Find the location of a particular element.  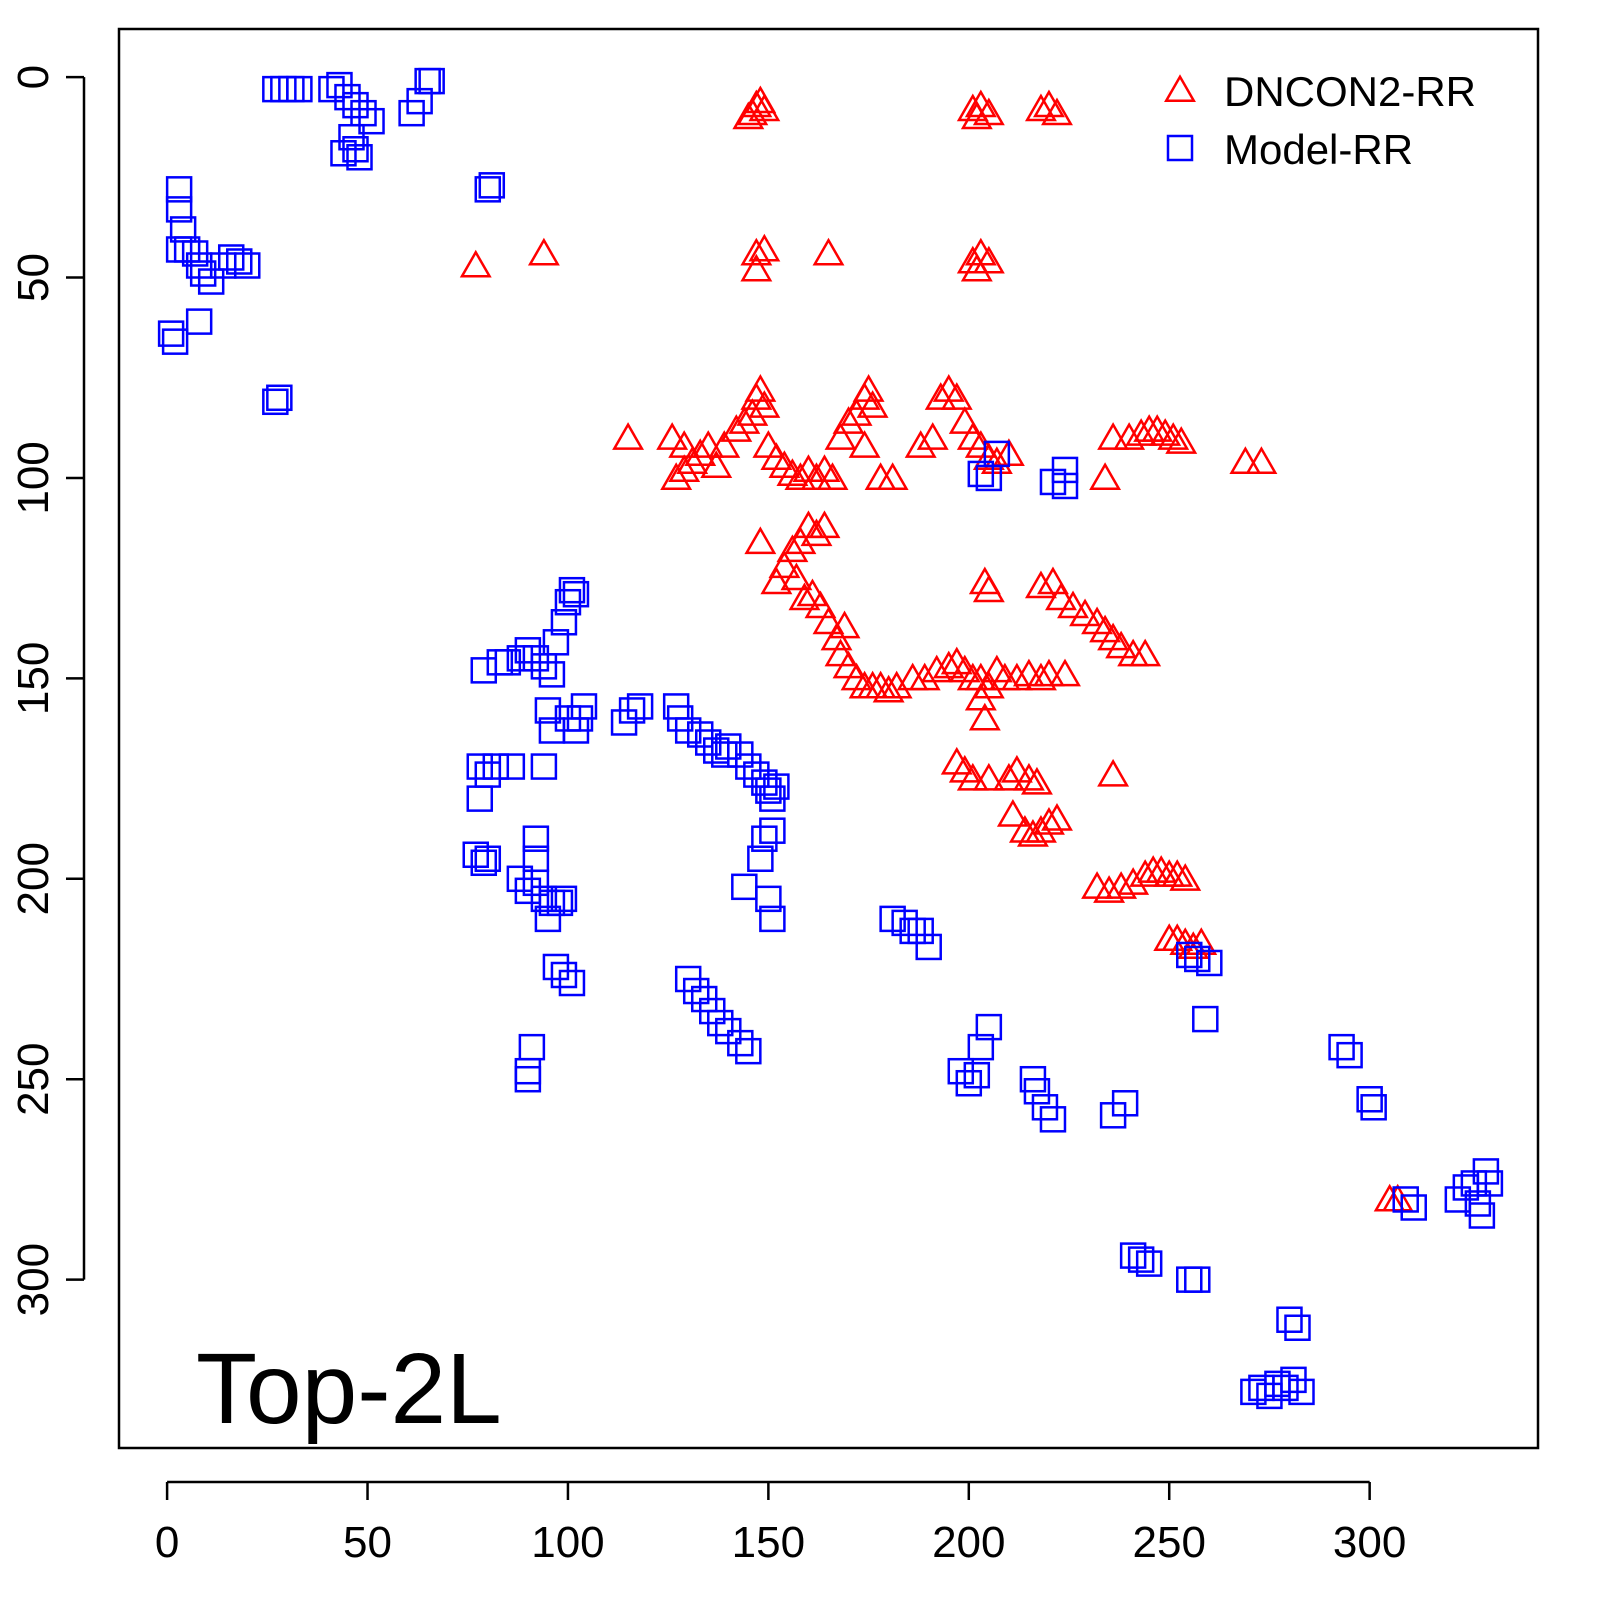

y-tick-label: 150 is located at coordinates (33, 678).